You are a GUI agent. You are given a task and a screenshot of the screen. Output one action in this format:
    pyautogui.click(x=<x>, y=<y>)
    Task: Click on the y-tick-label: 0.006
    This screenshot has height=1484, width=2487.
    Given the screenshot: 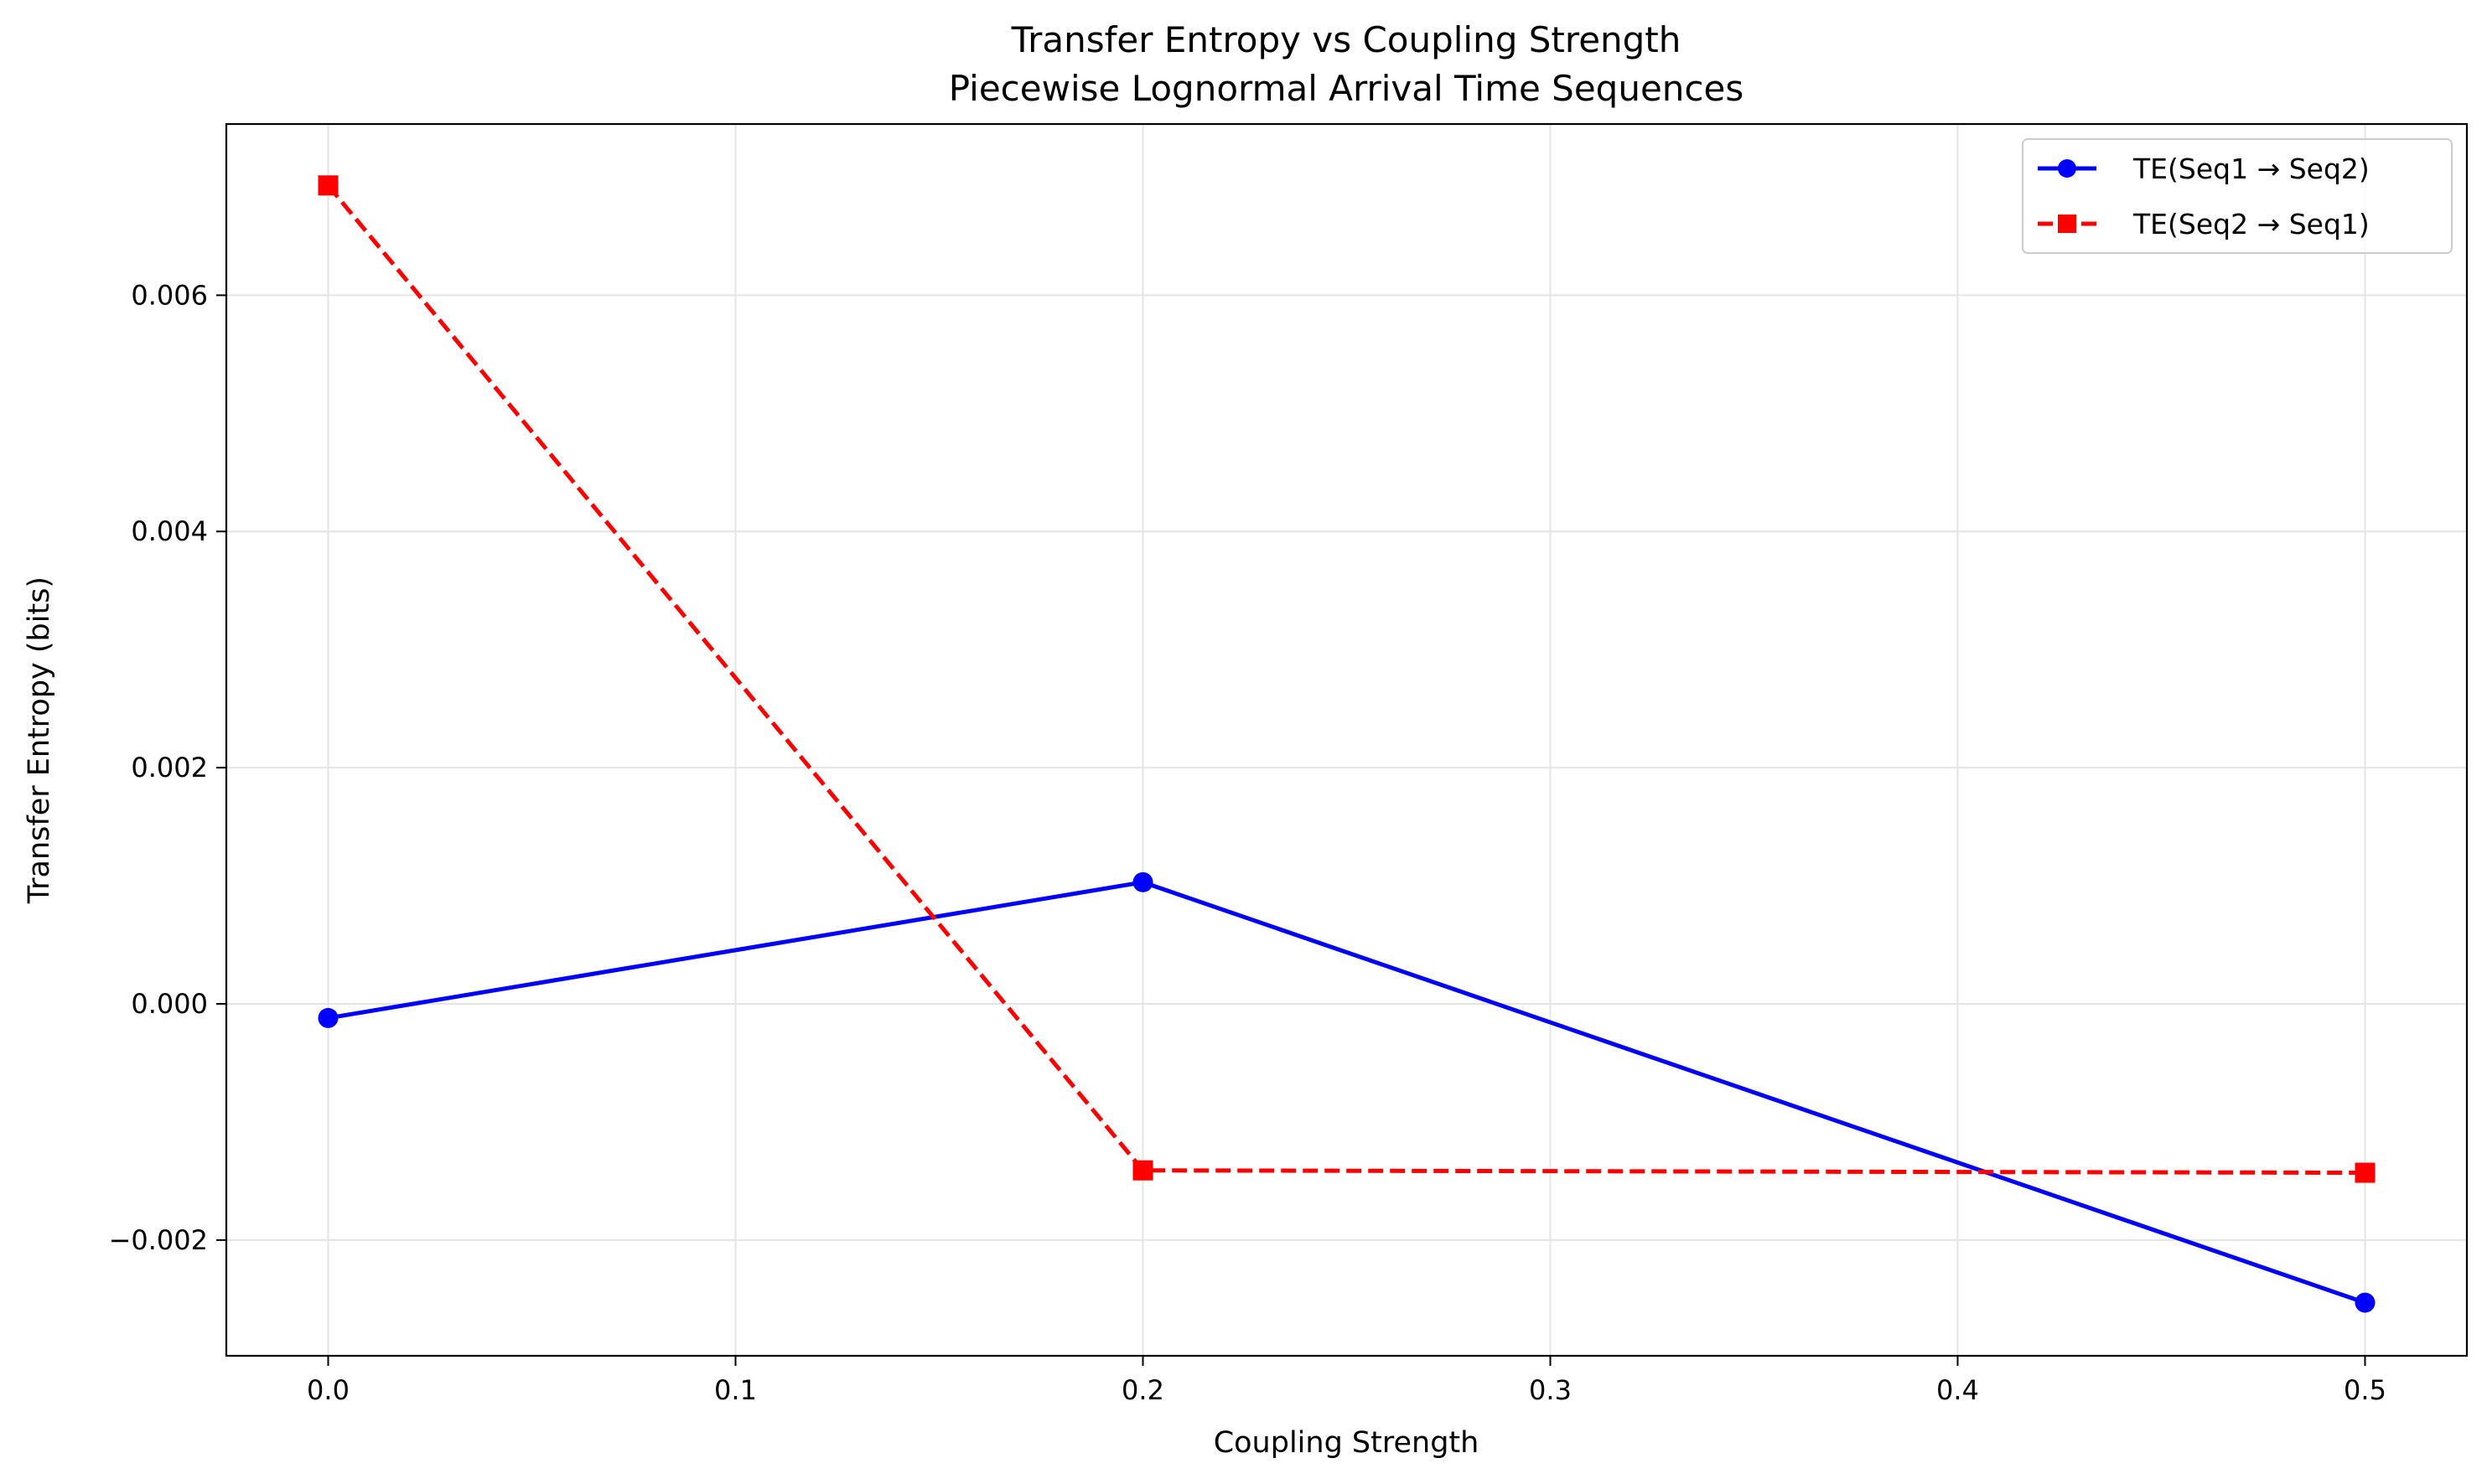 What is the action you would take?
    pyautogui.click(x=169, y=295)
    